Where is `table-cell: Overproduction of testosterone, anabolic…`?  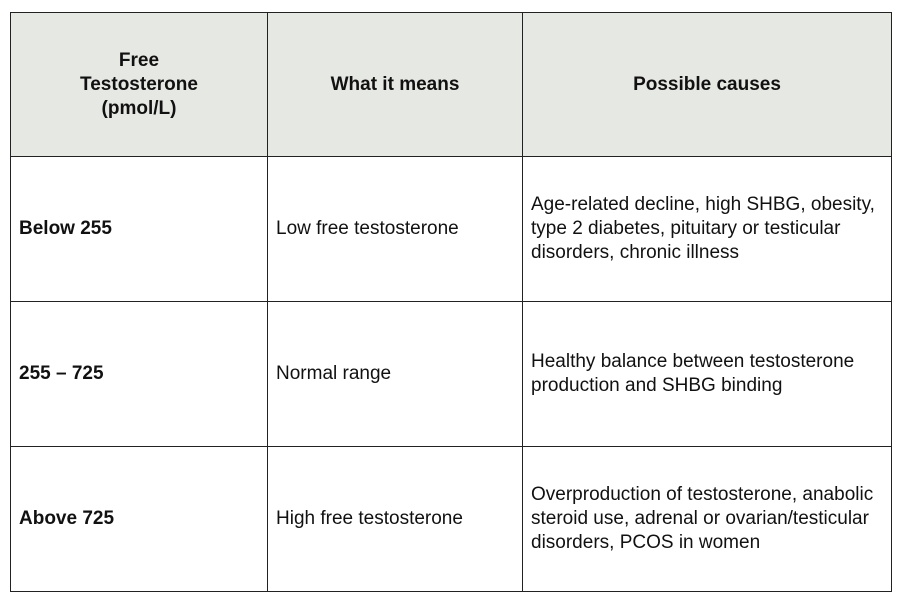 table-cell: Overproduction of testosterone, anabolic… is located at coordinates (707, 519).